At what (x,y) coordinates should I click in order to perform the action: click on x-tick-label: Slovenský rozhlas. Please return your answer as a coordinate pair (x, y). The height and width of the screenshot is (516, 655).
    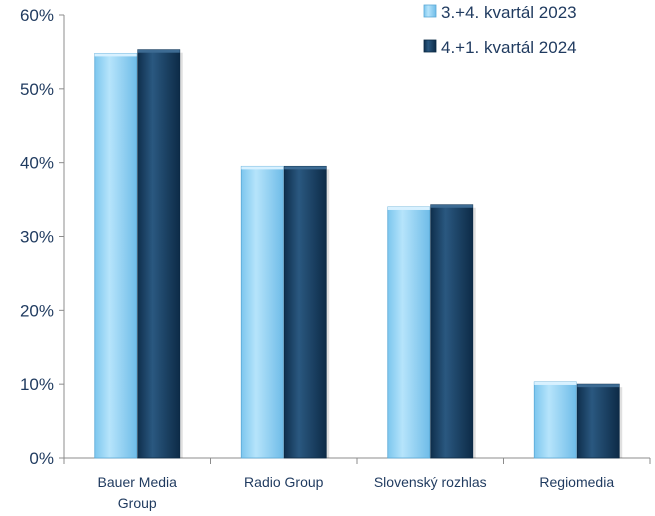
    Looking at the image, I should click on (430, 482).